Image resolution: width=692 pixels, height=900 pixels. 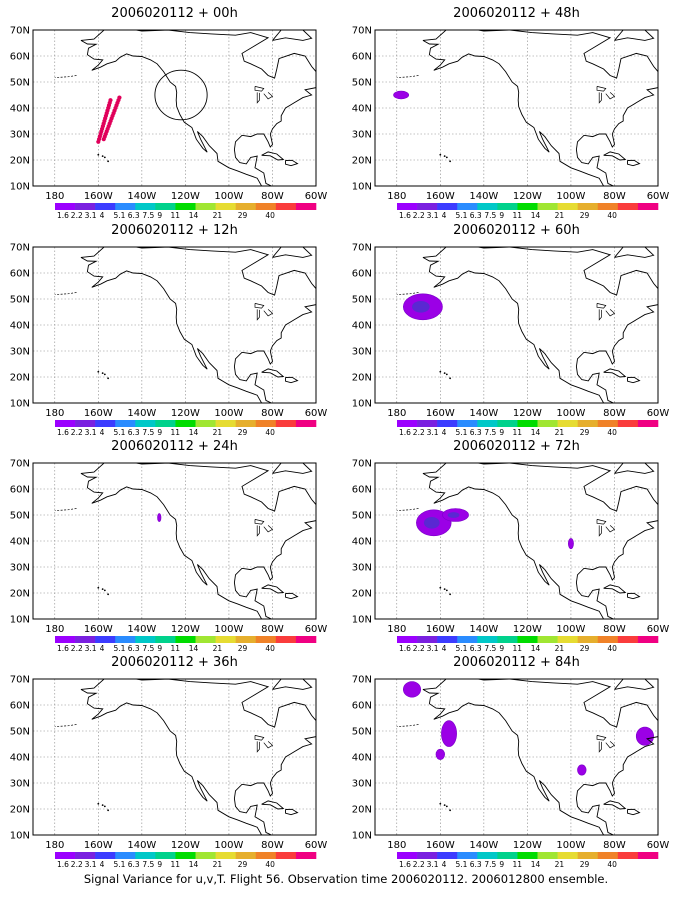 What do you see at coordinates (20, 404) in the screenshot?
I see `lat-tick-label: 10N` at bounding box center [20, 404].